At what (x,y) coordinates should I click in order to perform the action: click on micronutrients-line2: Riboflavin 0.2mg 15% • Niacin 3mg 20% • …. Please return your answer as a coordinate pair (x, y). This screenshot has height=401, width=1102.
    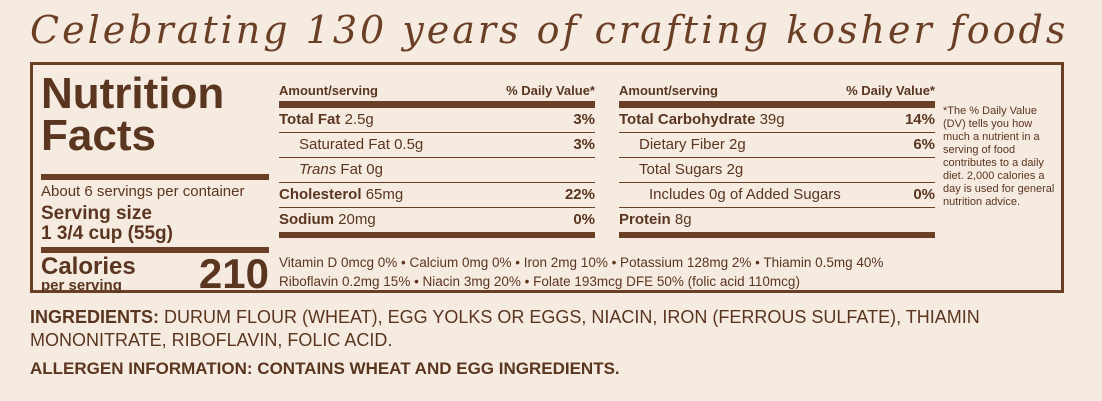
    Looking at the image, I should click on (539, 281).